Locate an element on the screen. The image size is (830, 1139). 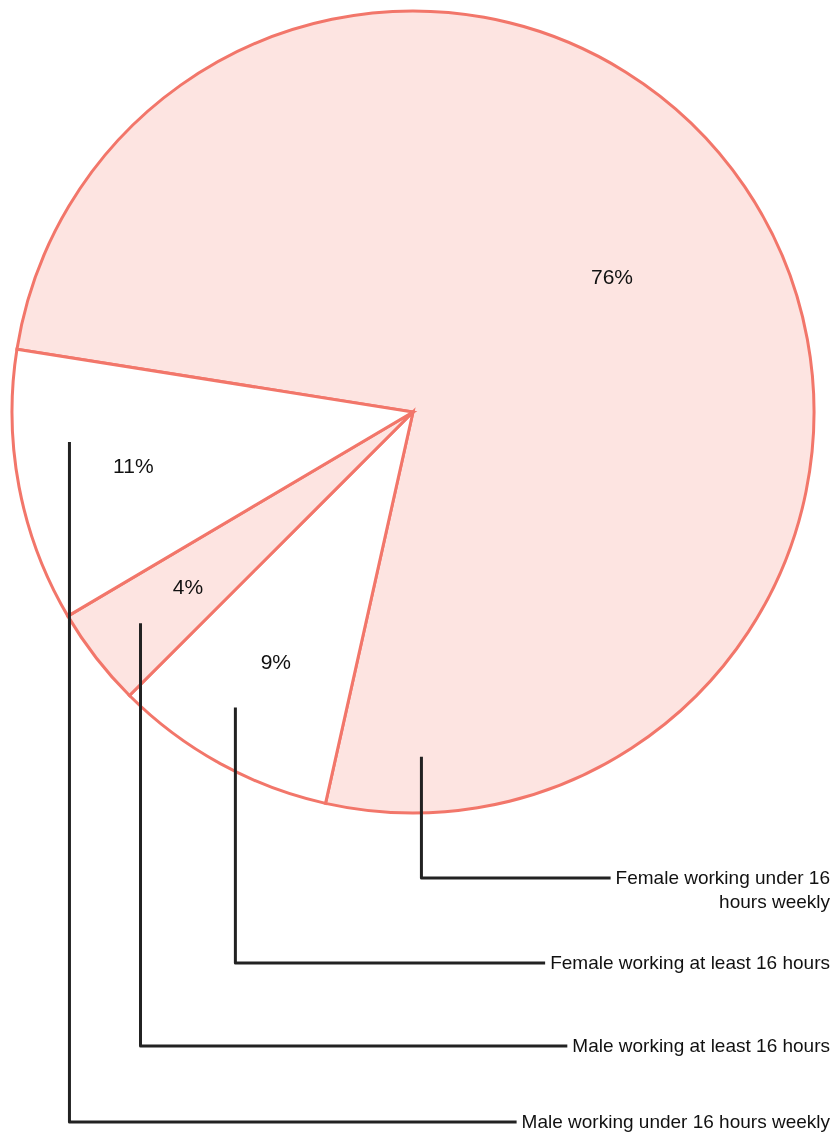
data-label: 11% is located at coordinates (133, 465).